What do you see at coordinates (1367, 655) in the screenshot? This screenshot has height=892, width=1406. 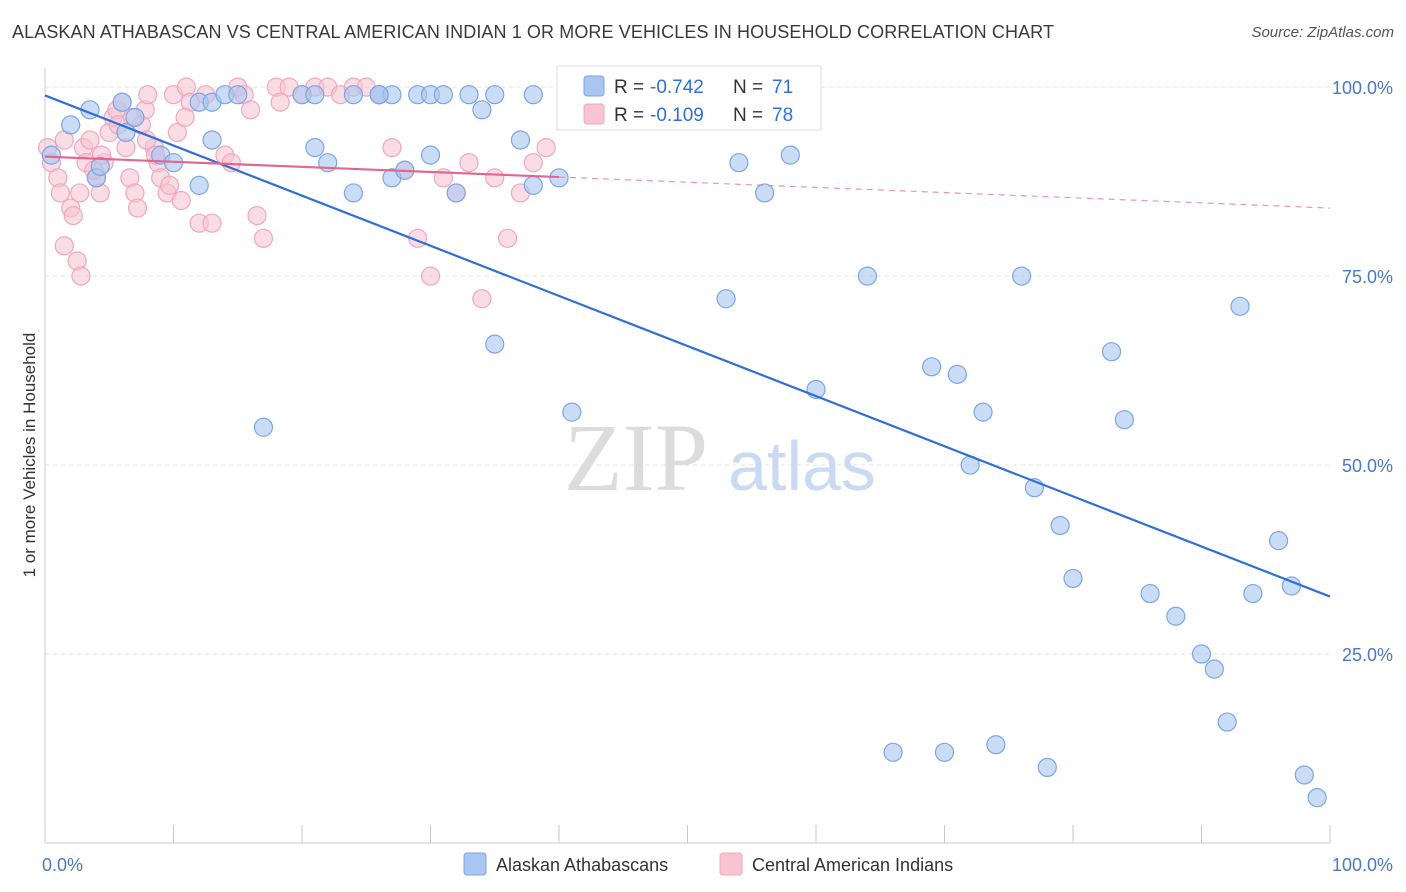 I see `y-tick-label-3: 25.0%` at bounding box center [1367, 655].